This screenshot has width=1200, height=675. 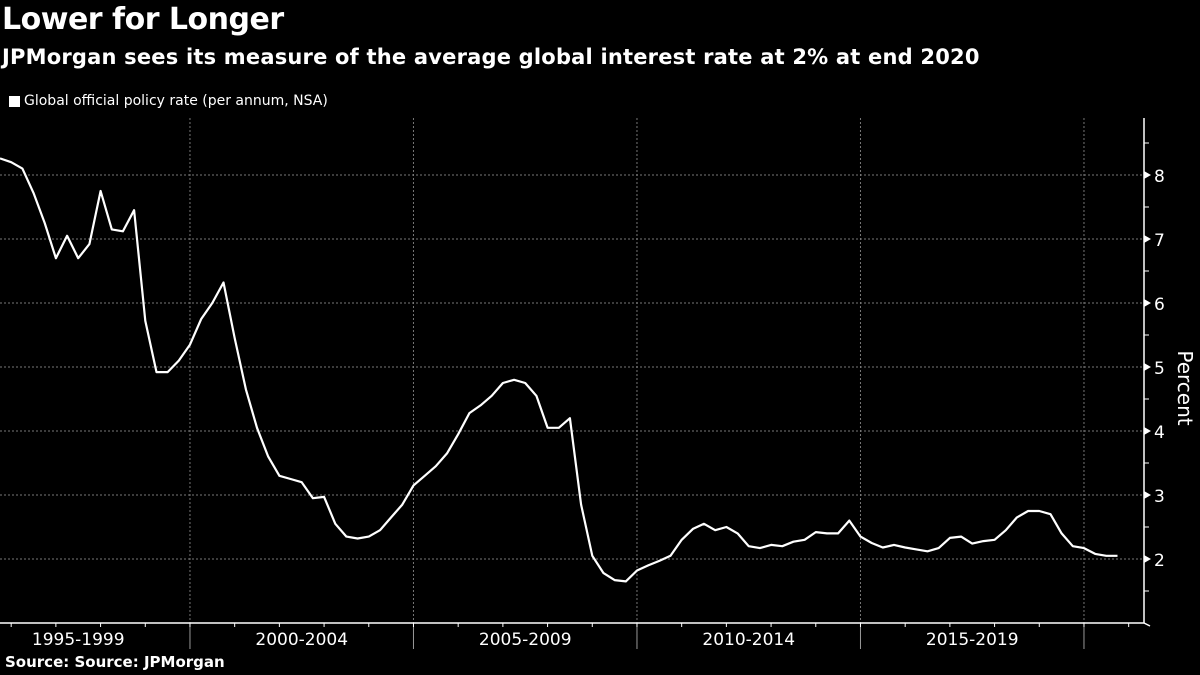 I want to click on source-note: Source: Source: JPMorgan, so click(x=115, y=662).